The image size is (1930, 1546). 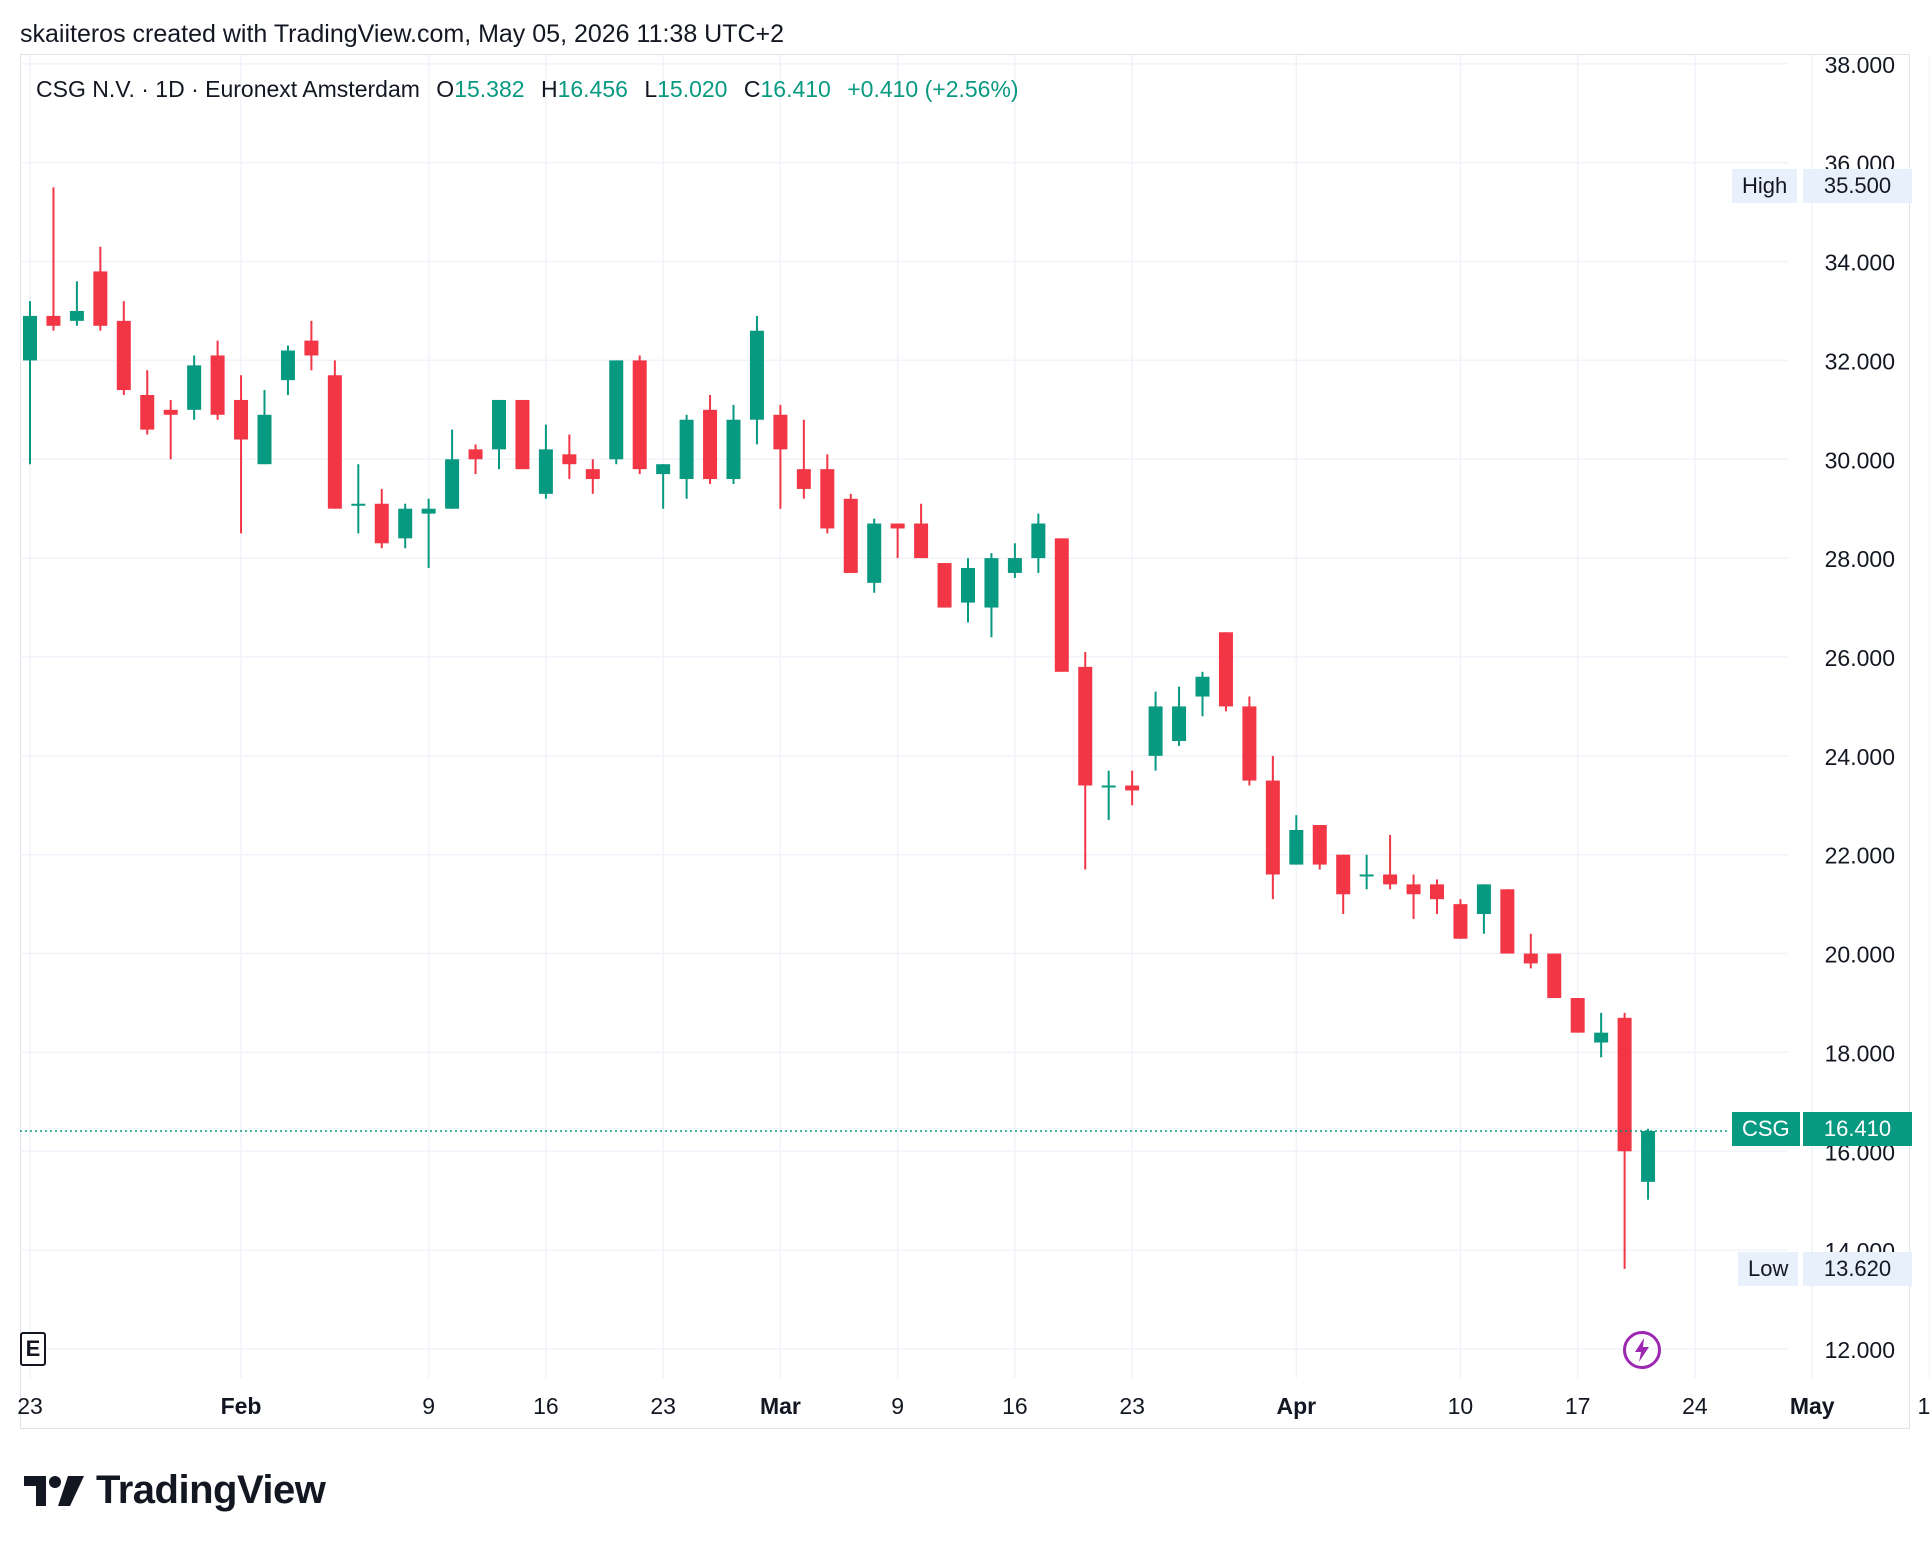 What do you see at coordinates (1768, 1269) in the screenshot?
I see `low-tag-label: Low` at bounding box center [1768, 1269].